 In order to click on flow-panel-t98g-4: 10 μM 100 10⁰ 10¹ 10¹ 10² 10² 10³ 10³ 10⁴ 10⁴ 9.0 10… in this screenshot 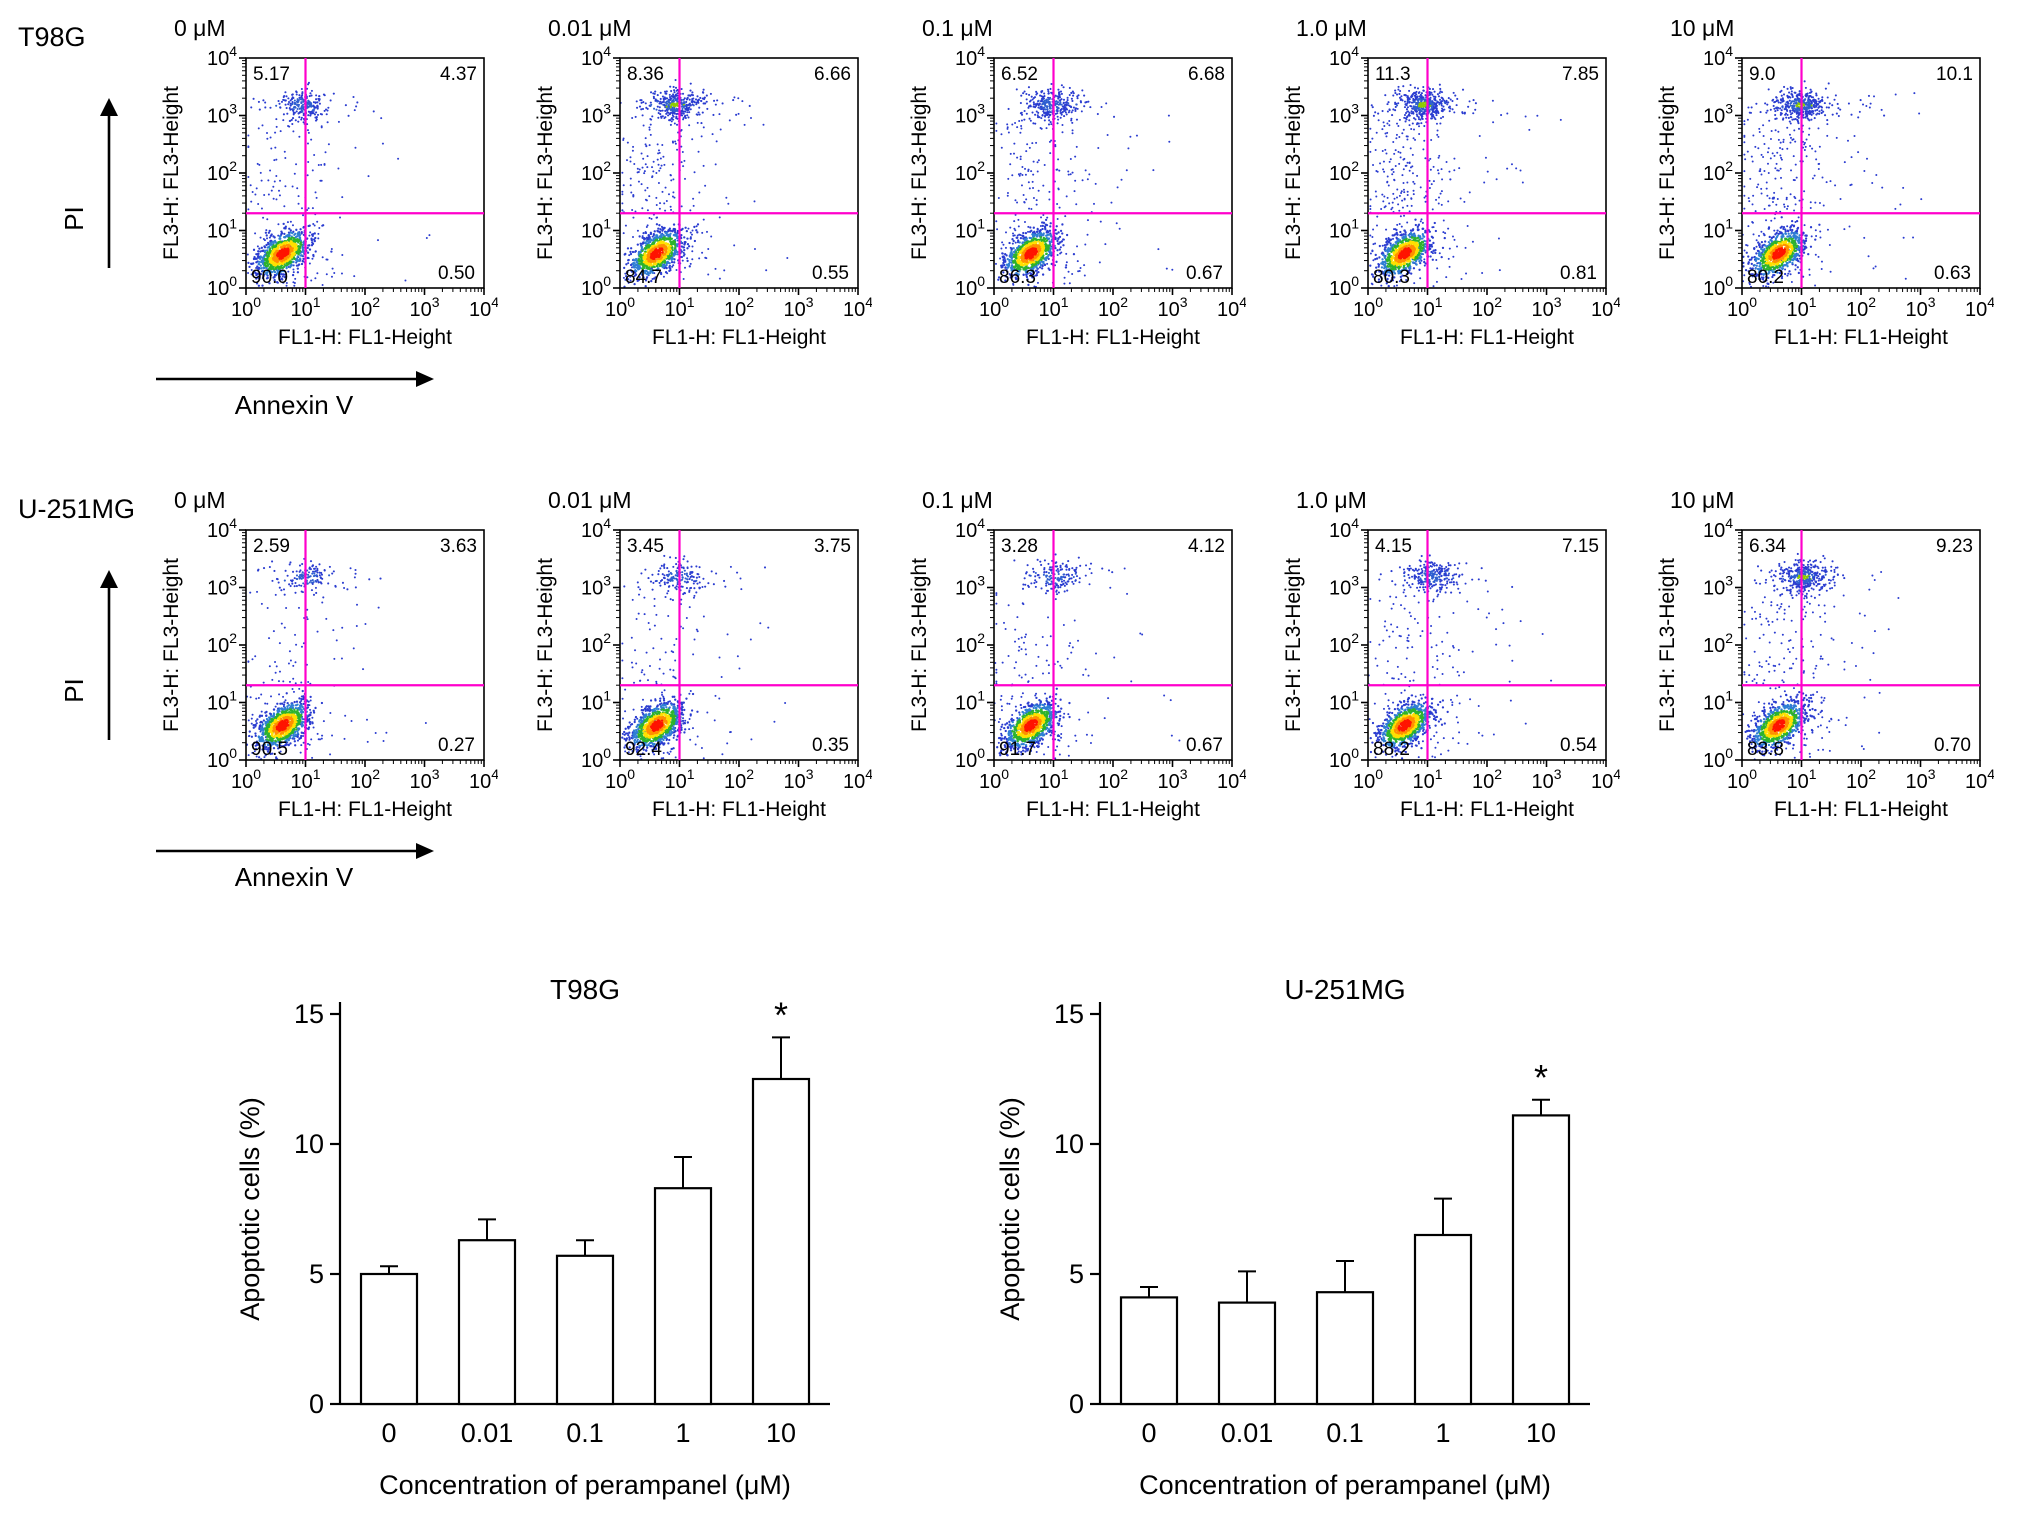, I will do `click(1824, 186)`.